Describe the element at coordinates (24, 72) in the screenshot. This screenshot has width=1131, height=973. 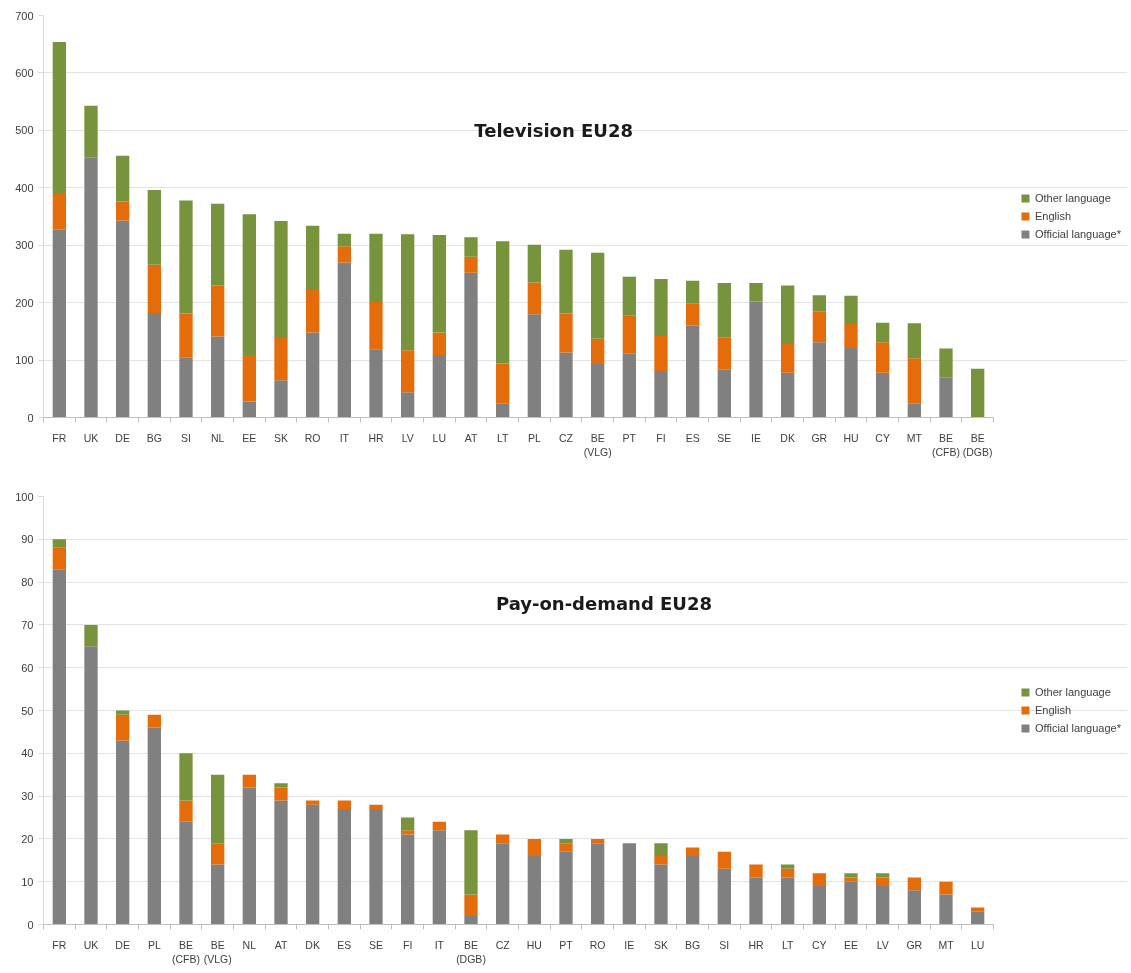
I see `y-tick-label: 600` at that location.